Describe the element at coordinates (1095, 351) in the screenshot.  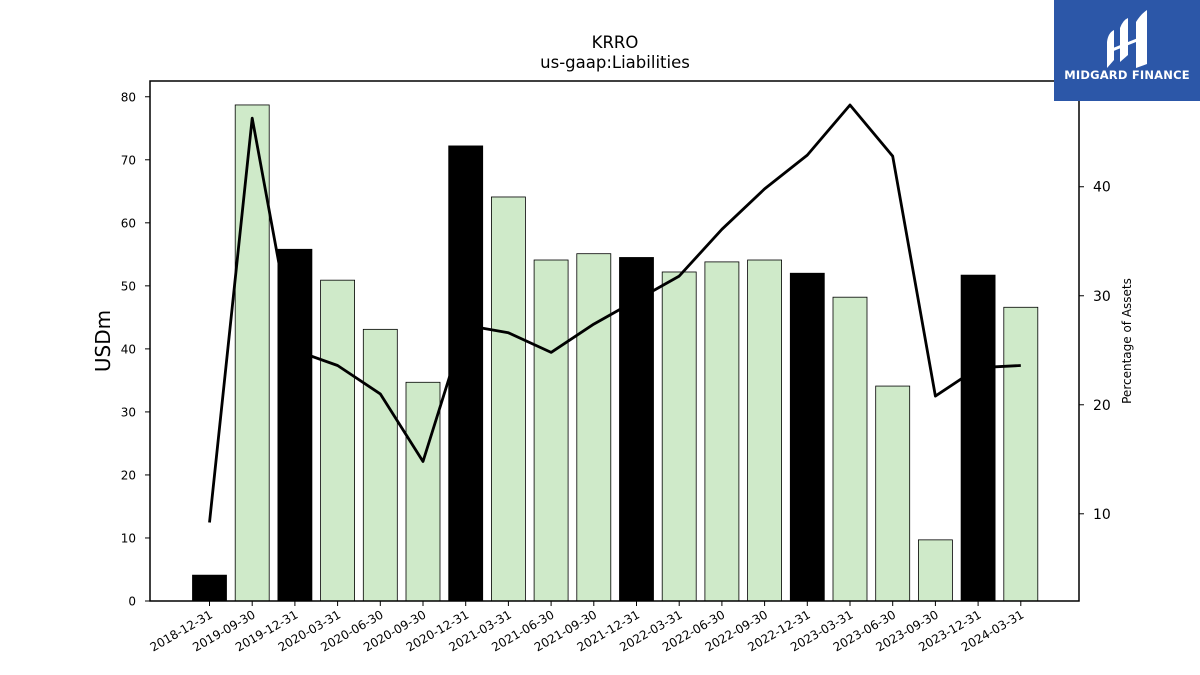
I see `y2-axis-ticks: 10 20 30 40` at that location.